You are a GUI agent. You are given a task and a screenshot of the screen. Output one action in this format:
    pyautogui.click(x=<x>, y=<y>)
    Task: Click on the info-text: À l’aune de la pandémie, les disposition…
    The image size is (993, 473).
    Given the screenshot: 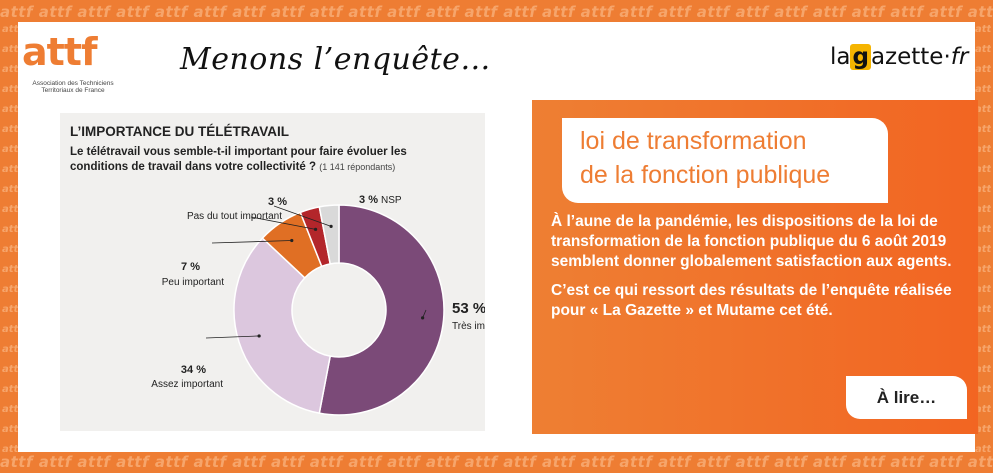 What is the action you would take?
    pyautogui.click(x=760, y=271)
    